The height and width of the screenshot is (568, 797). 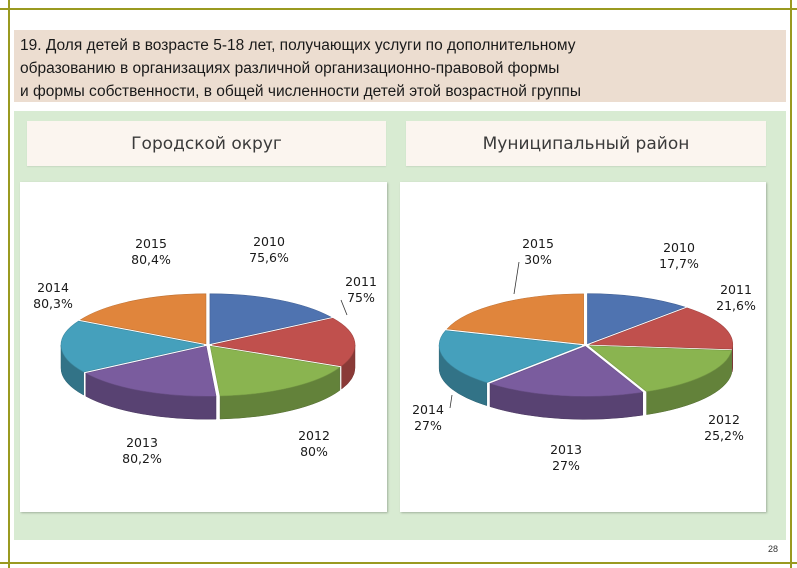 I want to click on leader-line-2014, so click(x=451, y=401).